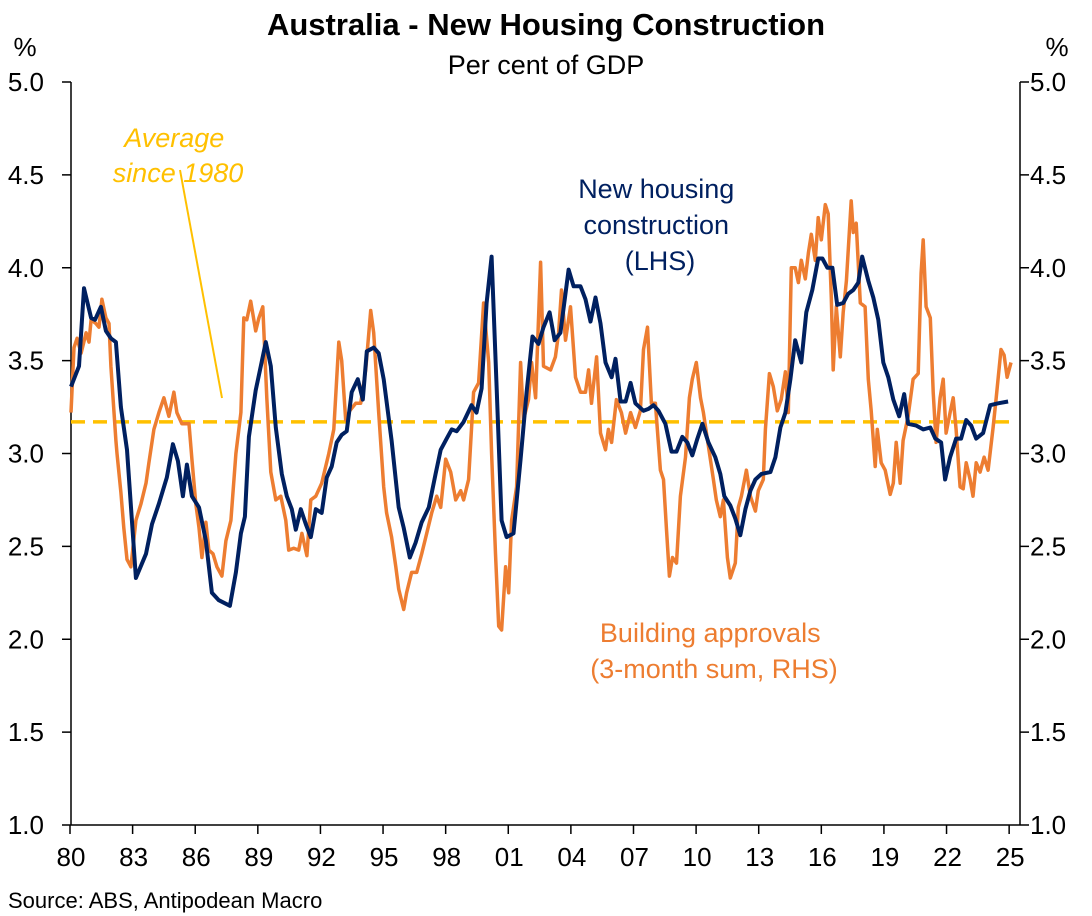 The height and width of the screenshot is (916, 1092). I want to click on left-y-tick-label: 1.5, so click(26, 732).